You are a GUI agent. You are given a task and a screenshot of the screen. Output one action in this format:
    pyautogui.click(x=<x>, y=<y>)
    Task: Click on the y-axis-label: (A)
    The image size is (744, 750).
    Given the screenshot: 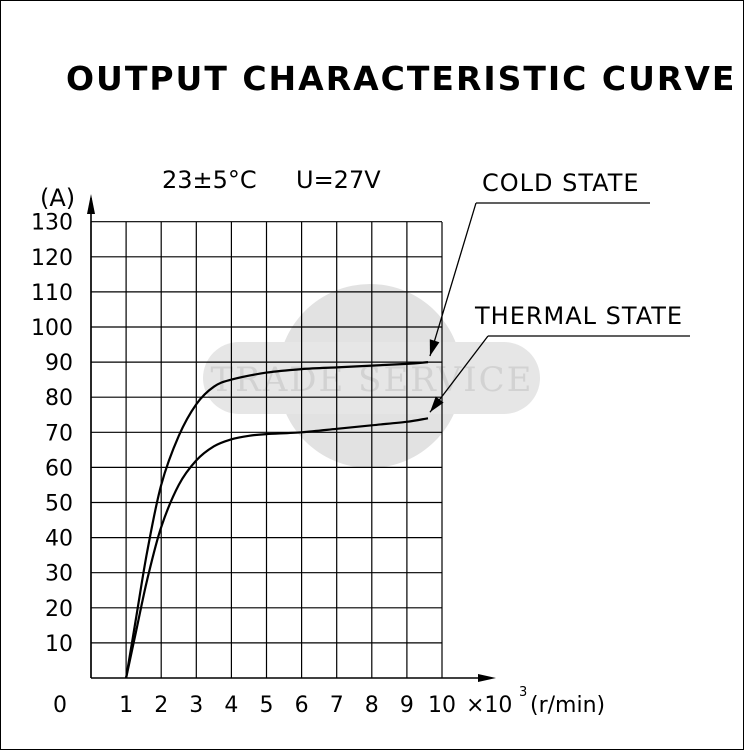 What is the action you would take?
    pyautogui.click(x=57, y=198)
    